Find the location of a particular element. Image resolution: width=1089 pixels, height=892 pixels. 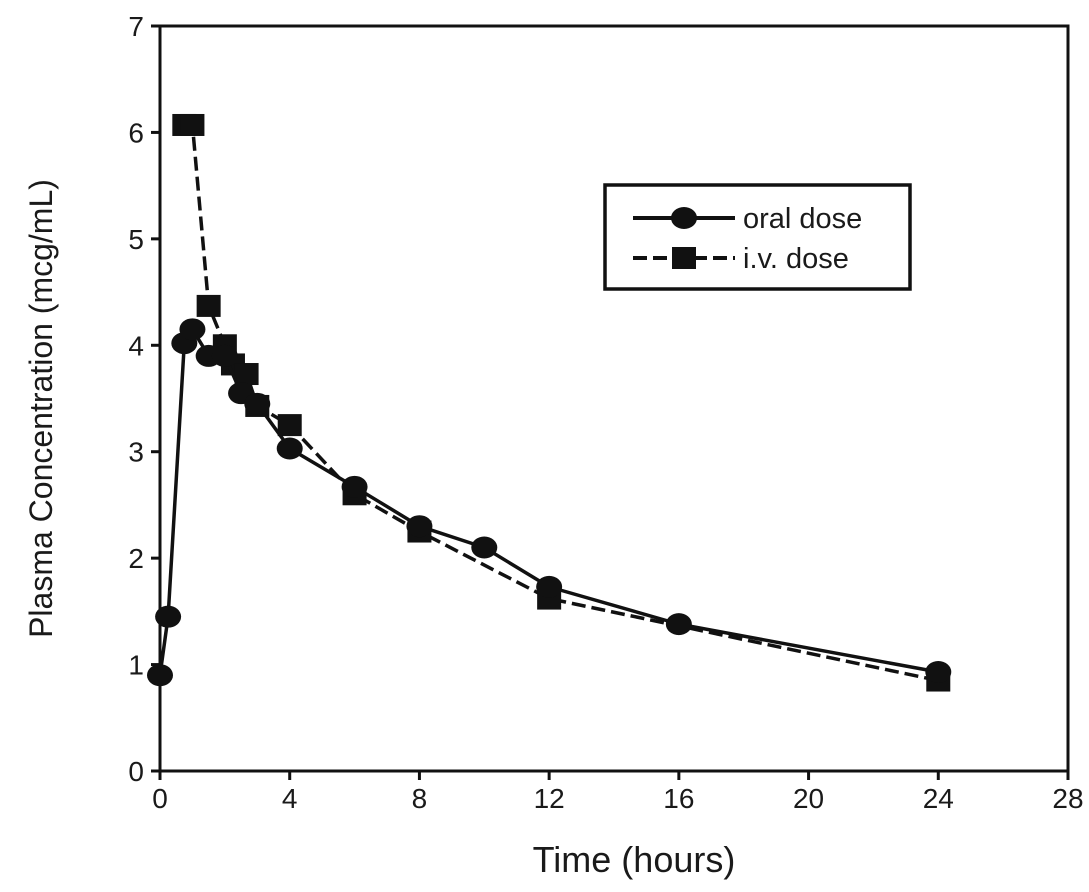

y-tick-label: 0 is located at coordinates (136, 771).